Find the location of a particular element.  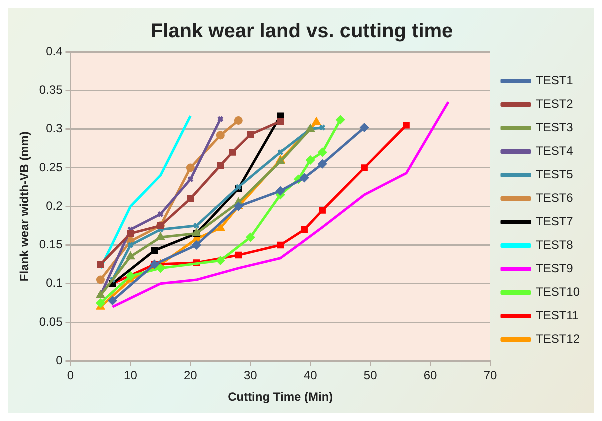

y-tick-label: 0.05 is located at coordinates (51, 321).